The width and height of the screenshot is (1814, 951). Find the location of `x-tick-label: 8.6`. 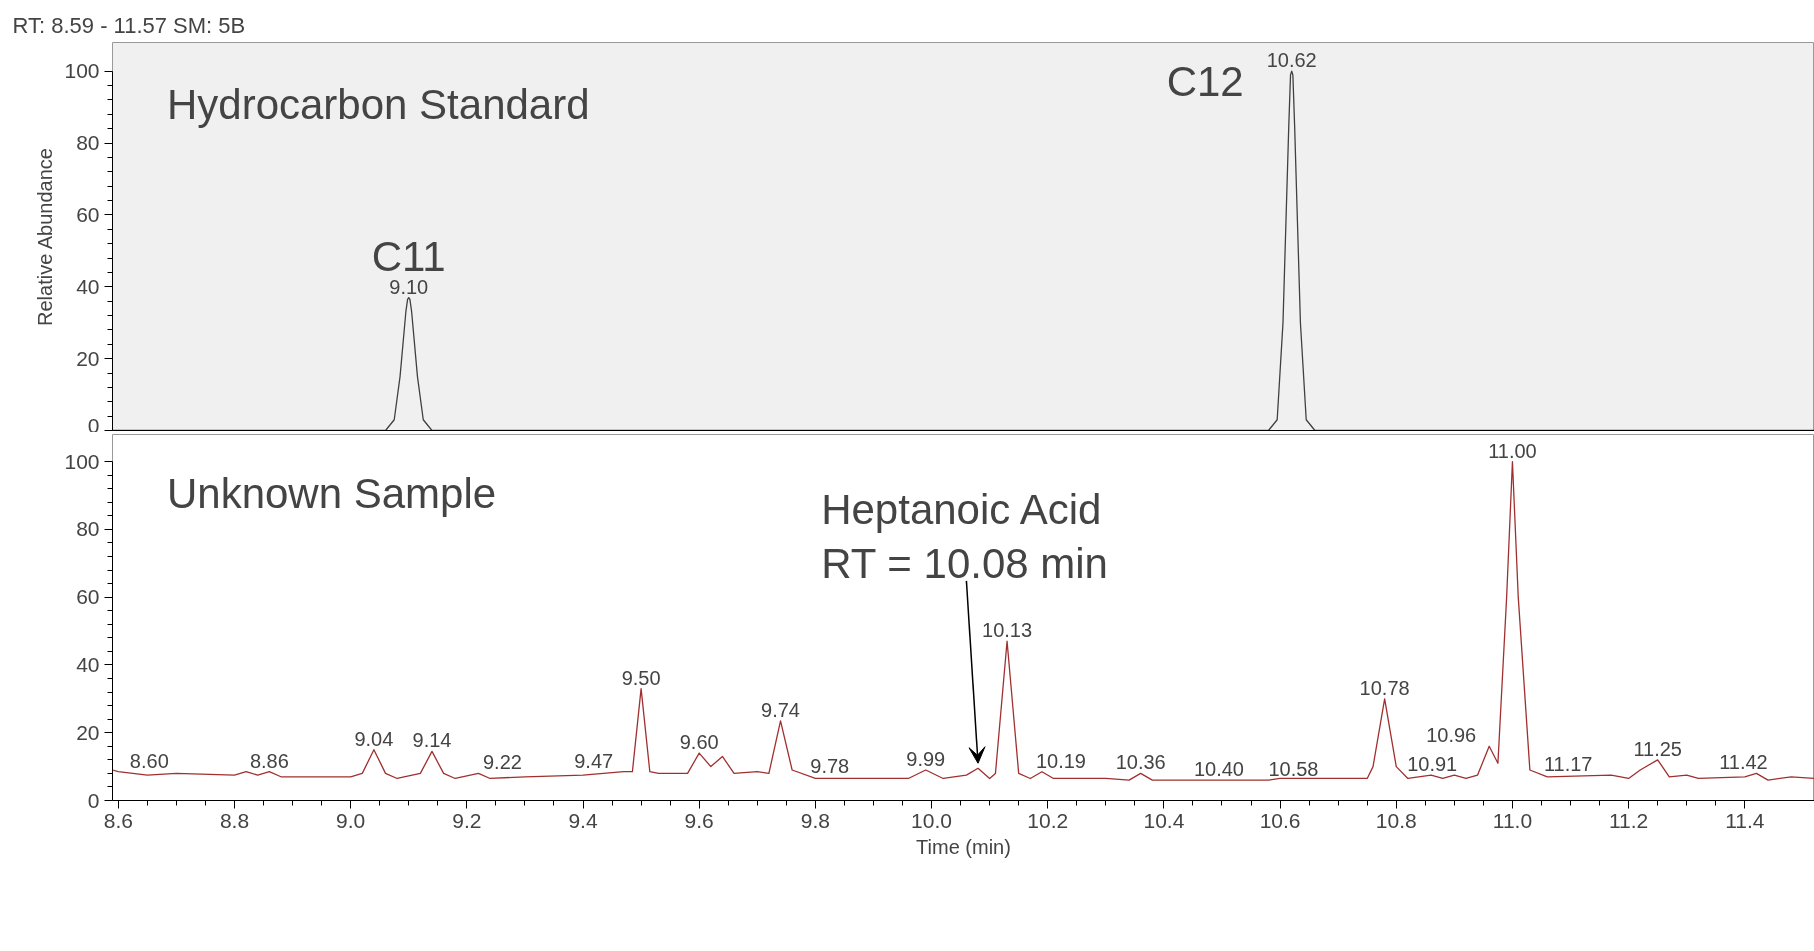

x-tick-label: 8.6 is located at coordinates (118, 820).